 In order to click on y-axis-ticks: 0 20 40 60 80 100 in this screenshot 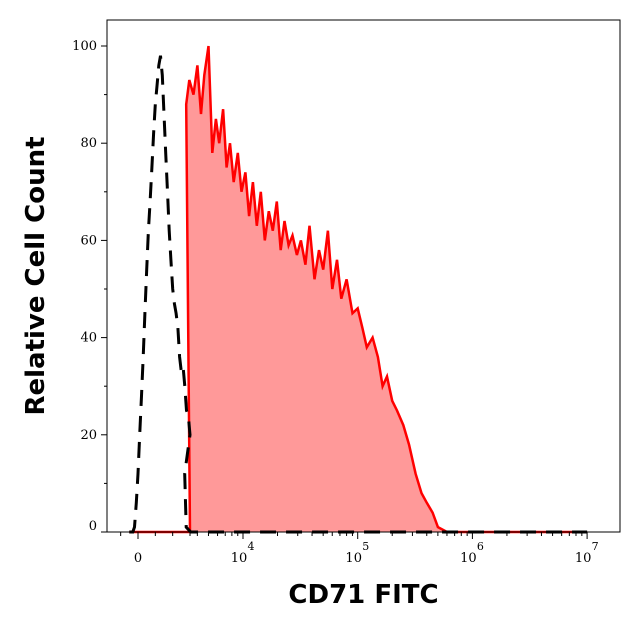, I will do `click(89, 286)`.